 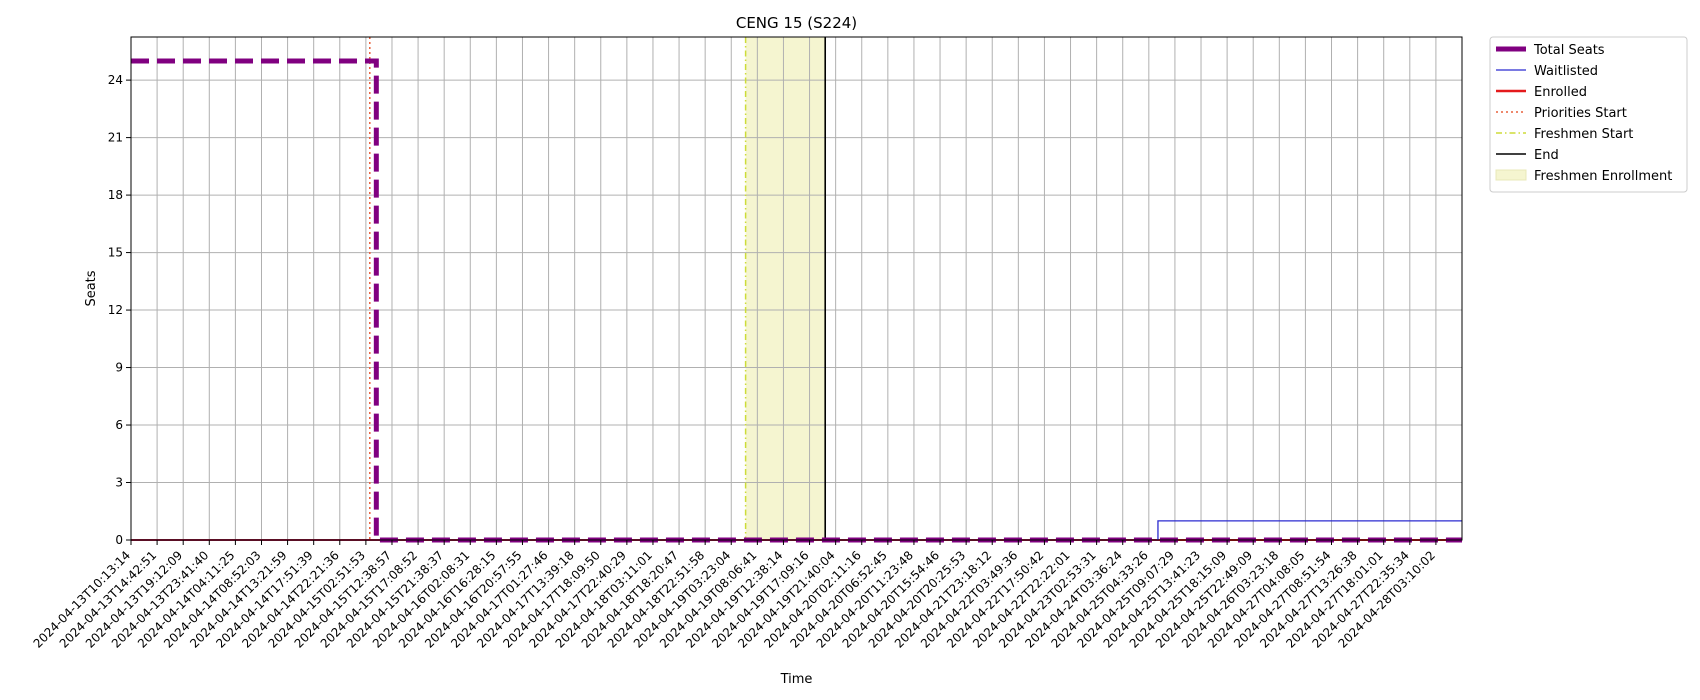 What do you see at coordinates (115, 195) in the screenshot?
I see `y-tick-label: 18` at bounding box center [115, 195].